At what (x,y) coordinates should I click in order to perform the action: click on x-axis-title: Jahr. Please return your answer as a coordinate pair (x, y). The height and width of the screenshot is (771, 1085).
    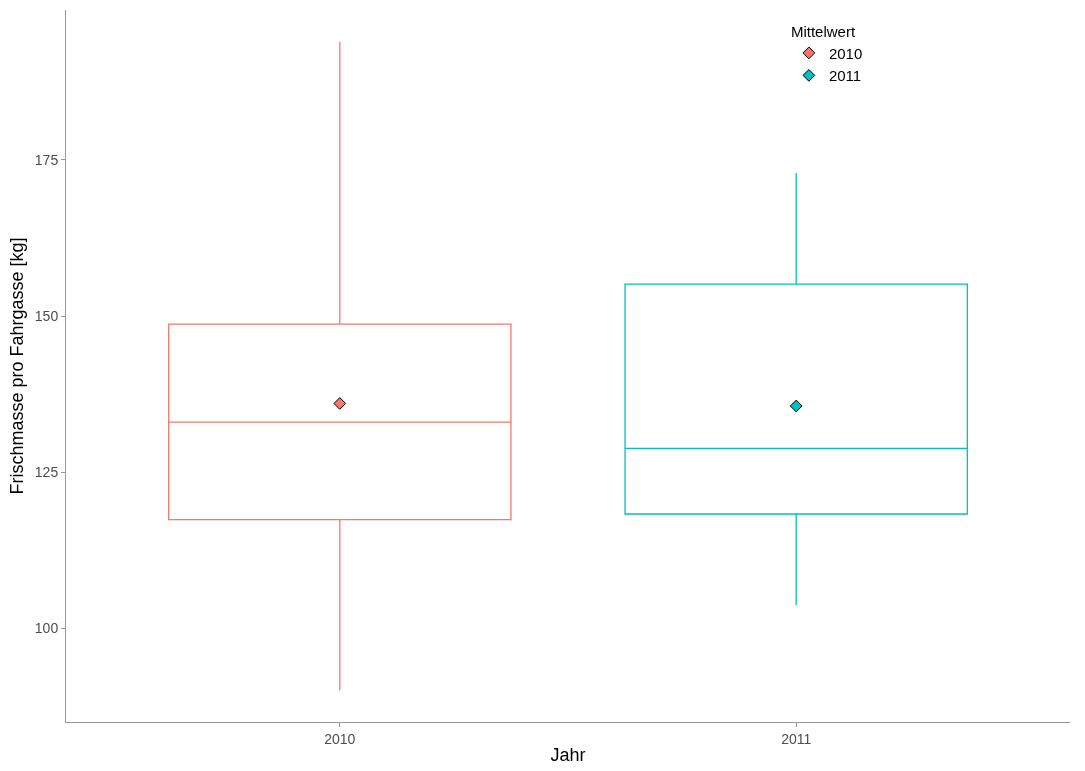
    Looking at the image, I should click on (568, 754).